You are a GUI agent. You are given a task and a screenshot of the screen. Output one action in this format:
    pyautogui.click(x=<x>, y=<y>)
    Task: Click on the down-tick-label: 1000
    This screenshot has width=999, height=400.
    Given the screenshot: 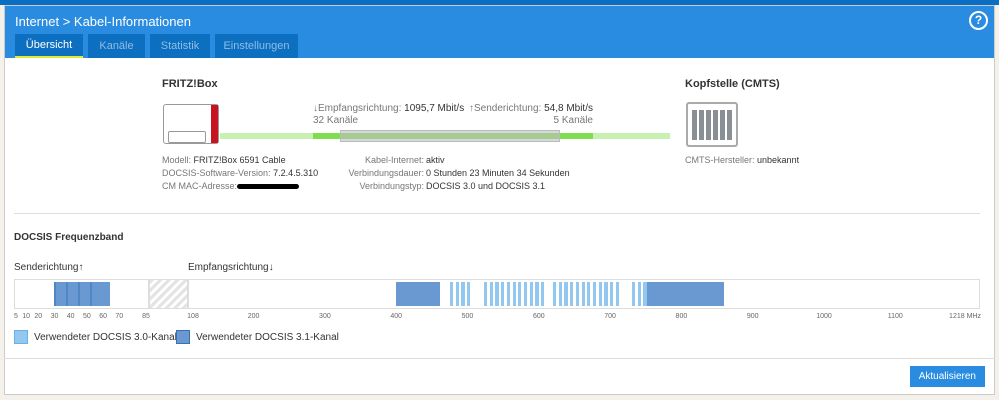 What is the action you would take?
    pyautogui.click(x=824, y=316)
    